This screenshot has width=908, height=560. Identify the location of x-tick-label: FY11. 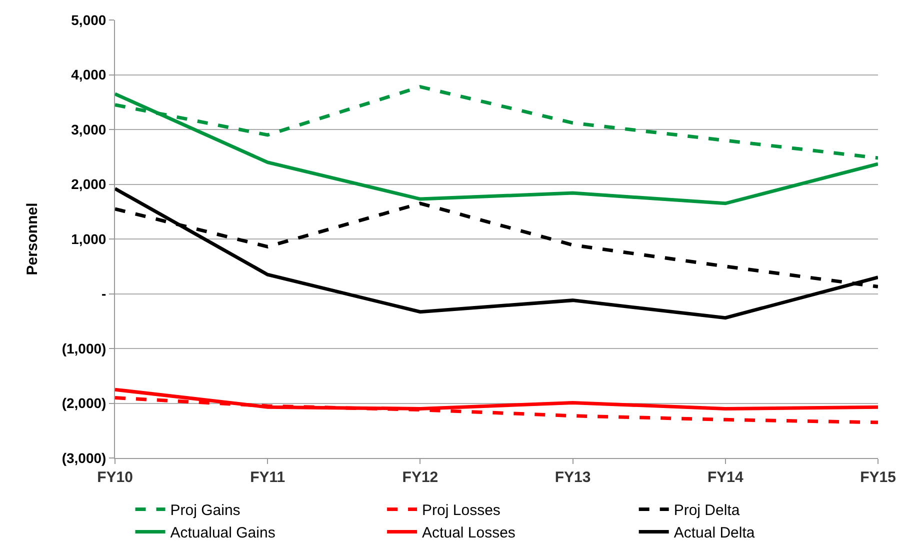
(268, 477).